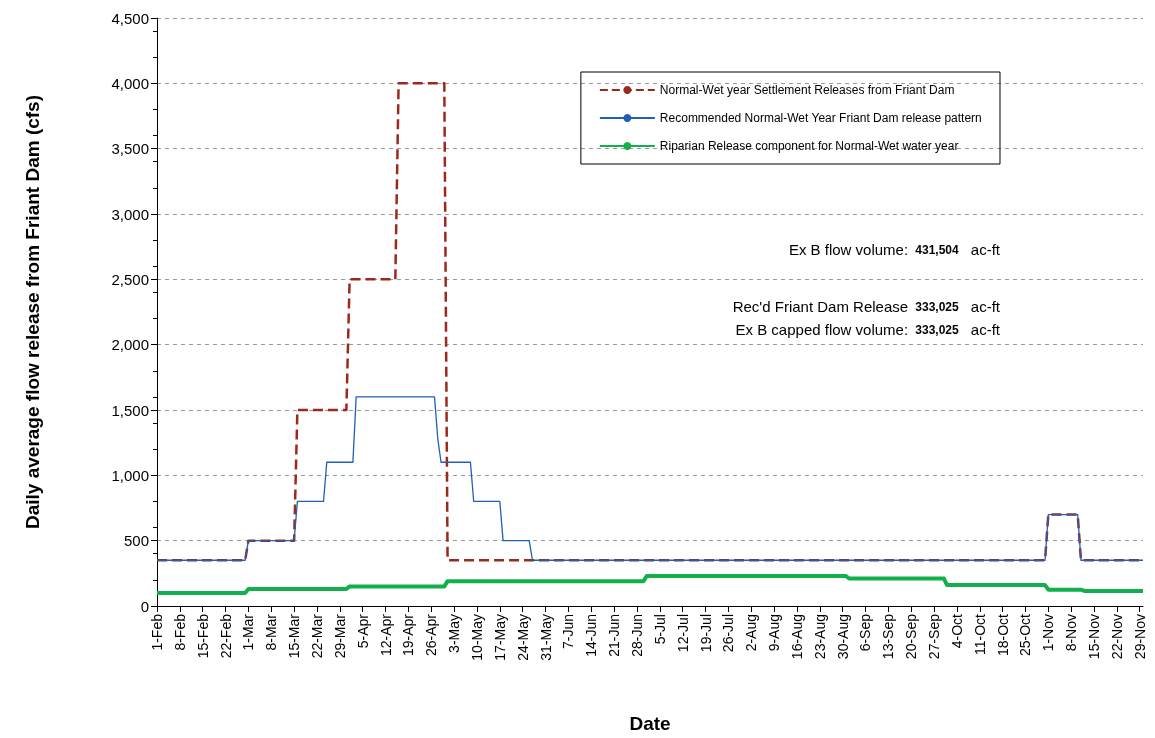 Image resolution: width=1155 pixels, height=738 pixels. I want to click on x-tick-label: 24-May, so click(522, 637).